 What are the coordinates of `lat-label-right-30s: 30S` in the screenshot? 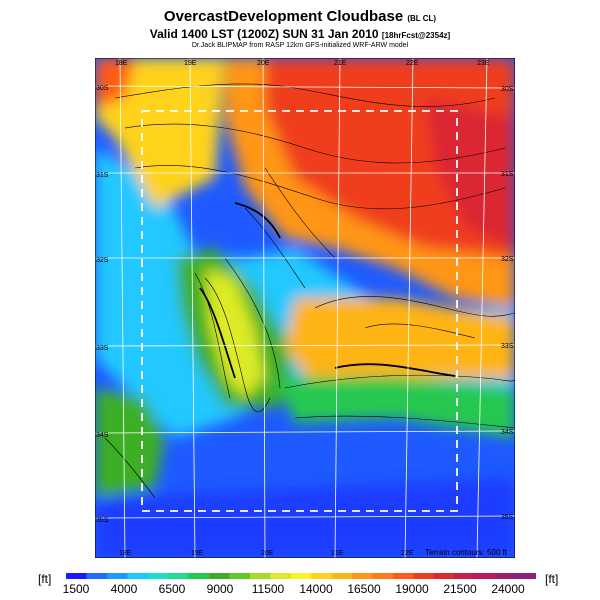 It's located at (507, 89).